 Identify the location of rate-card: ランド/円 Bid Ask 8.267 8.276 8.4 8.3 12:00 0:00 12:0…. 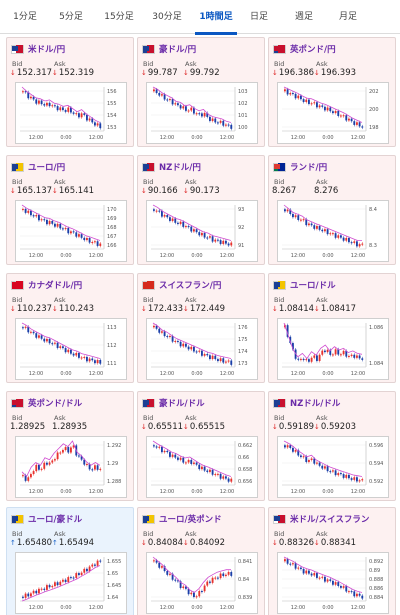
(332, 210).